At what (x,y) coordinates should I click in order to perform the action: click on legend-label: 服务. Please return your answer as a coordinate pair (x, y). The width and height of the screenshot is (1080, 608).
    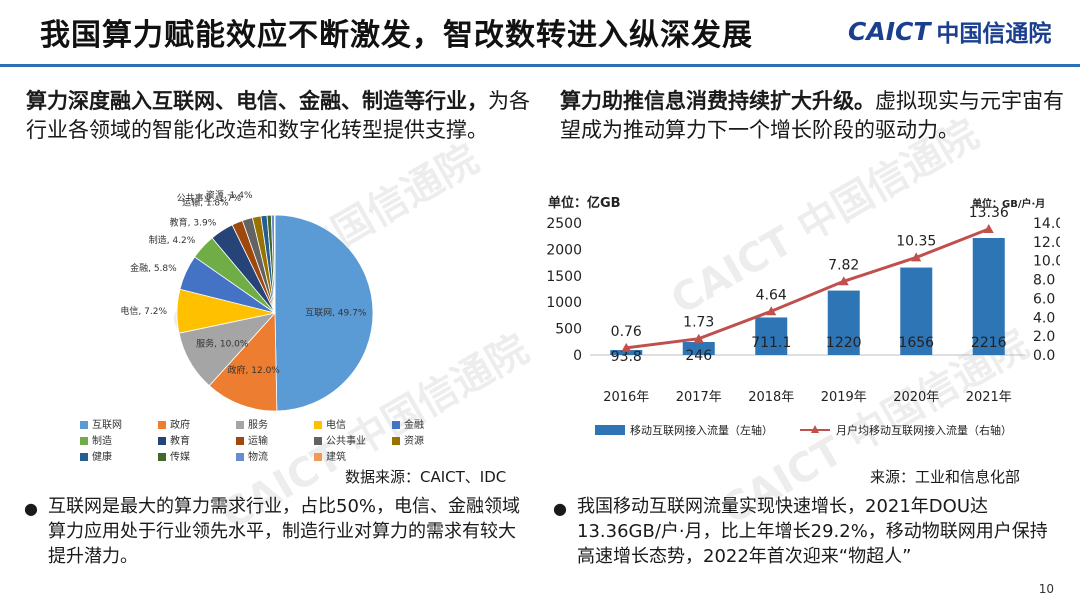
    Looking at the image, I should click on (258, 424).